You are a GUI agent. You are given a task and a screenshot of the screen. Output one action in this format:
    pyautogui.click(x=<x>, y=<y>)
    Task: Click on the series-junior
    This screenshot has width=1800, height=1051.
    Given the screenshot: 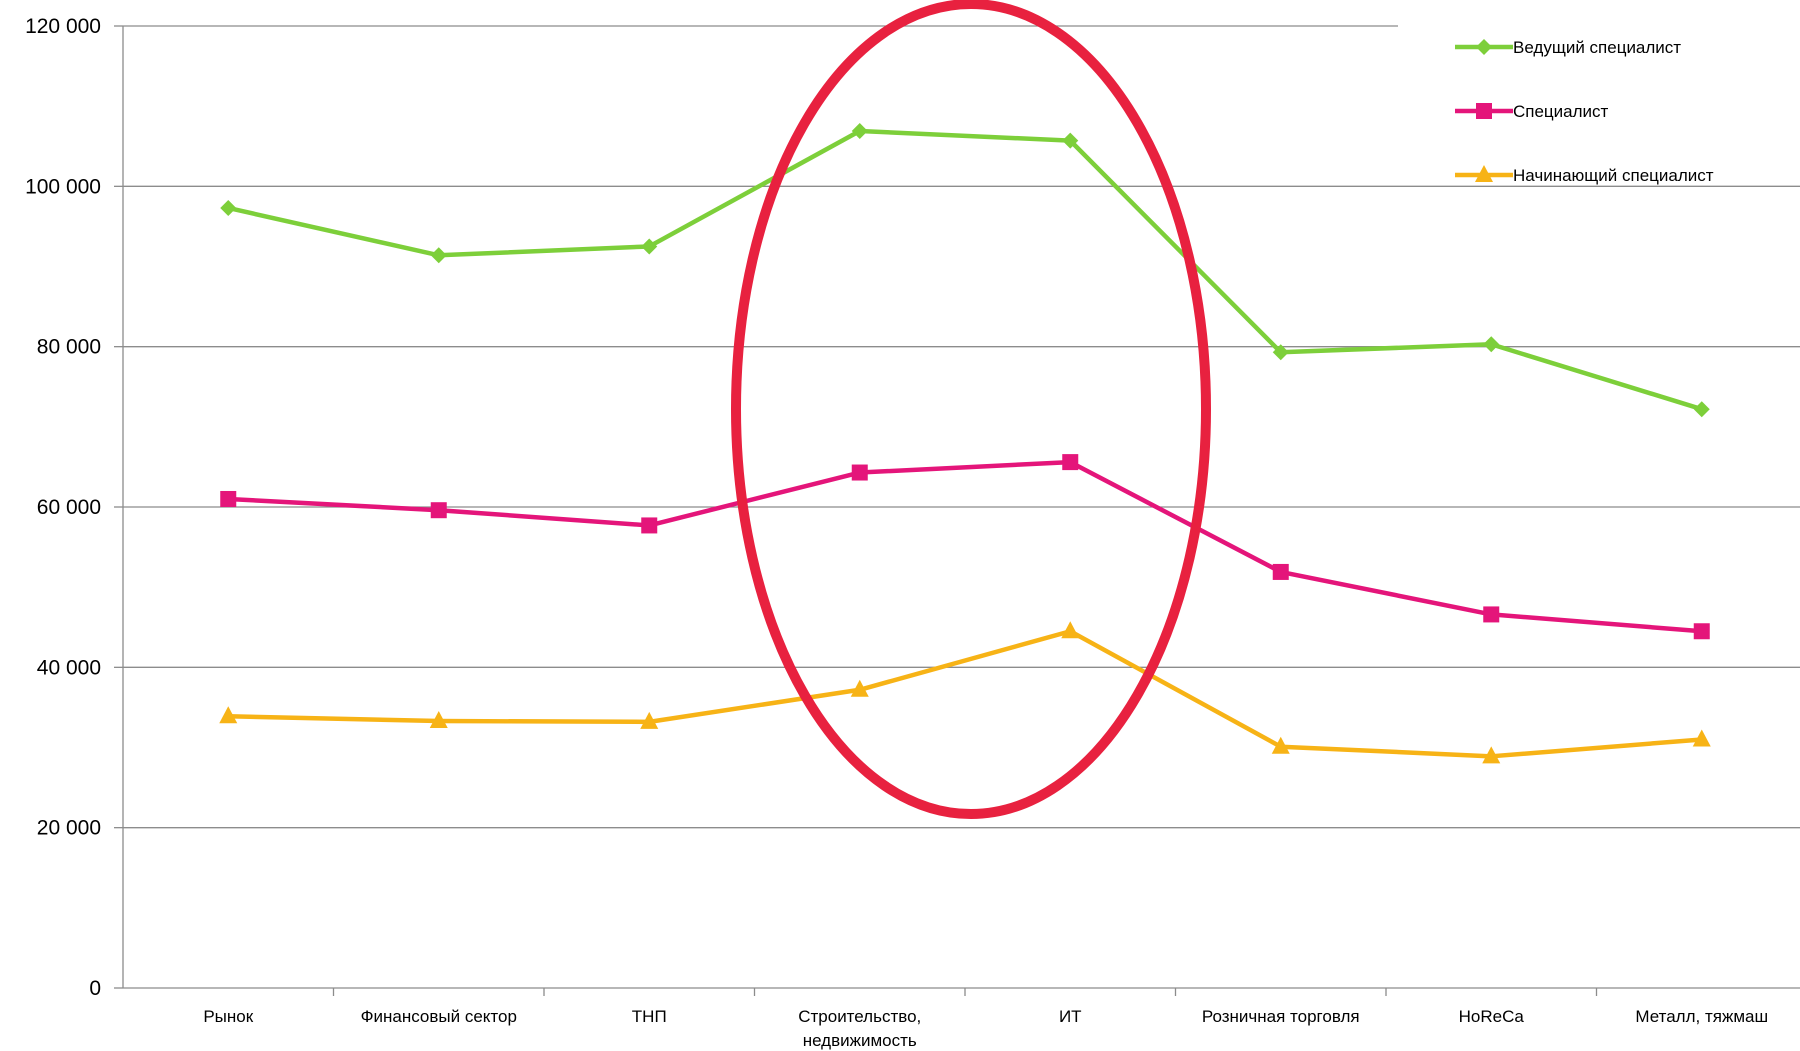 What is the action you would take?
    pyautogui.click(x=965, y=692)
    